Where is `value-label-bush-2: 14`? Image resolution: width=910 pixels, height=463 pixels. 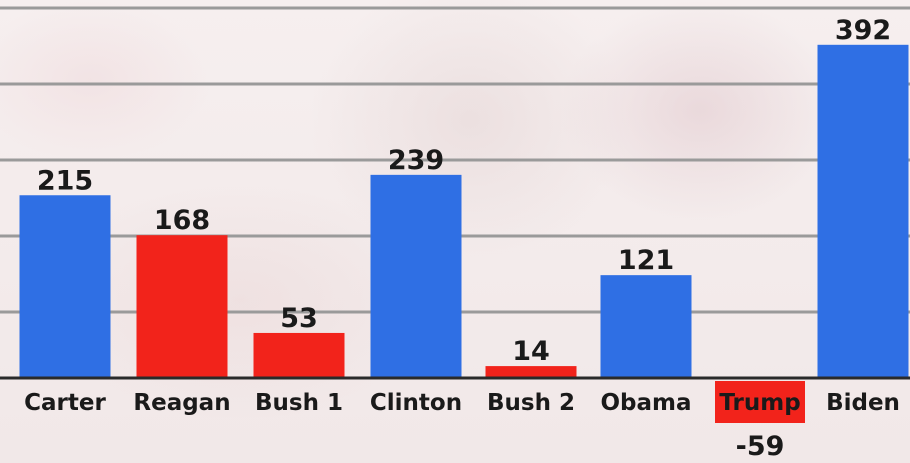 value-label-bush-2: 14 is located at coordinates (531, 351).